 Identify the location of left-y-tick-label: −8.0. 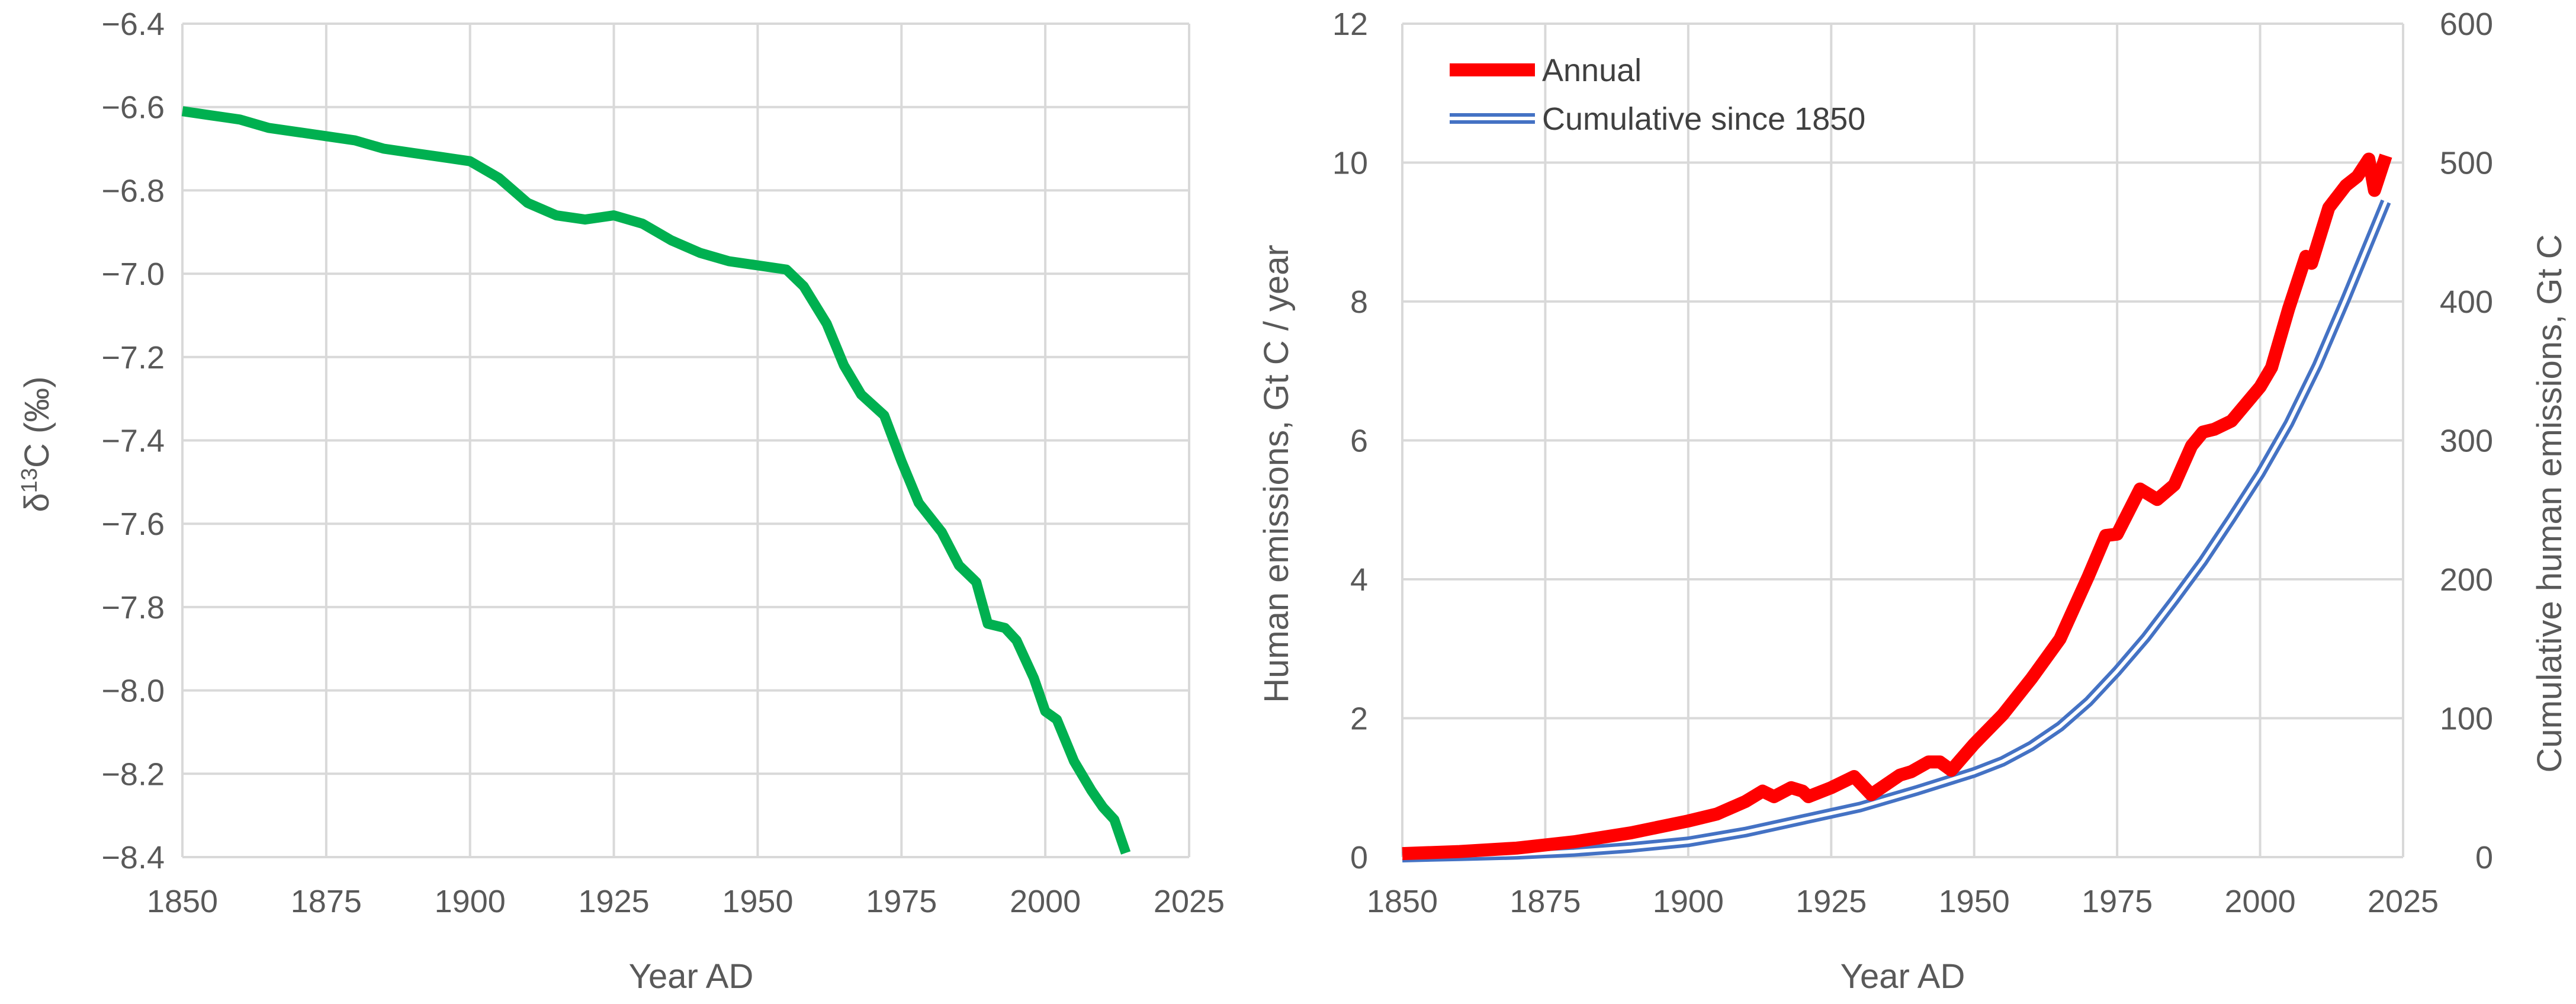
(133, 691).